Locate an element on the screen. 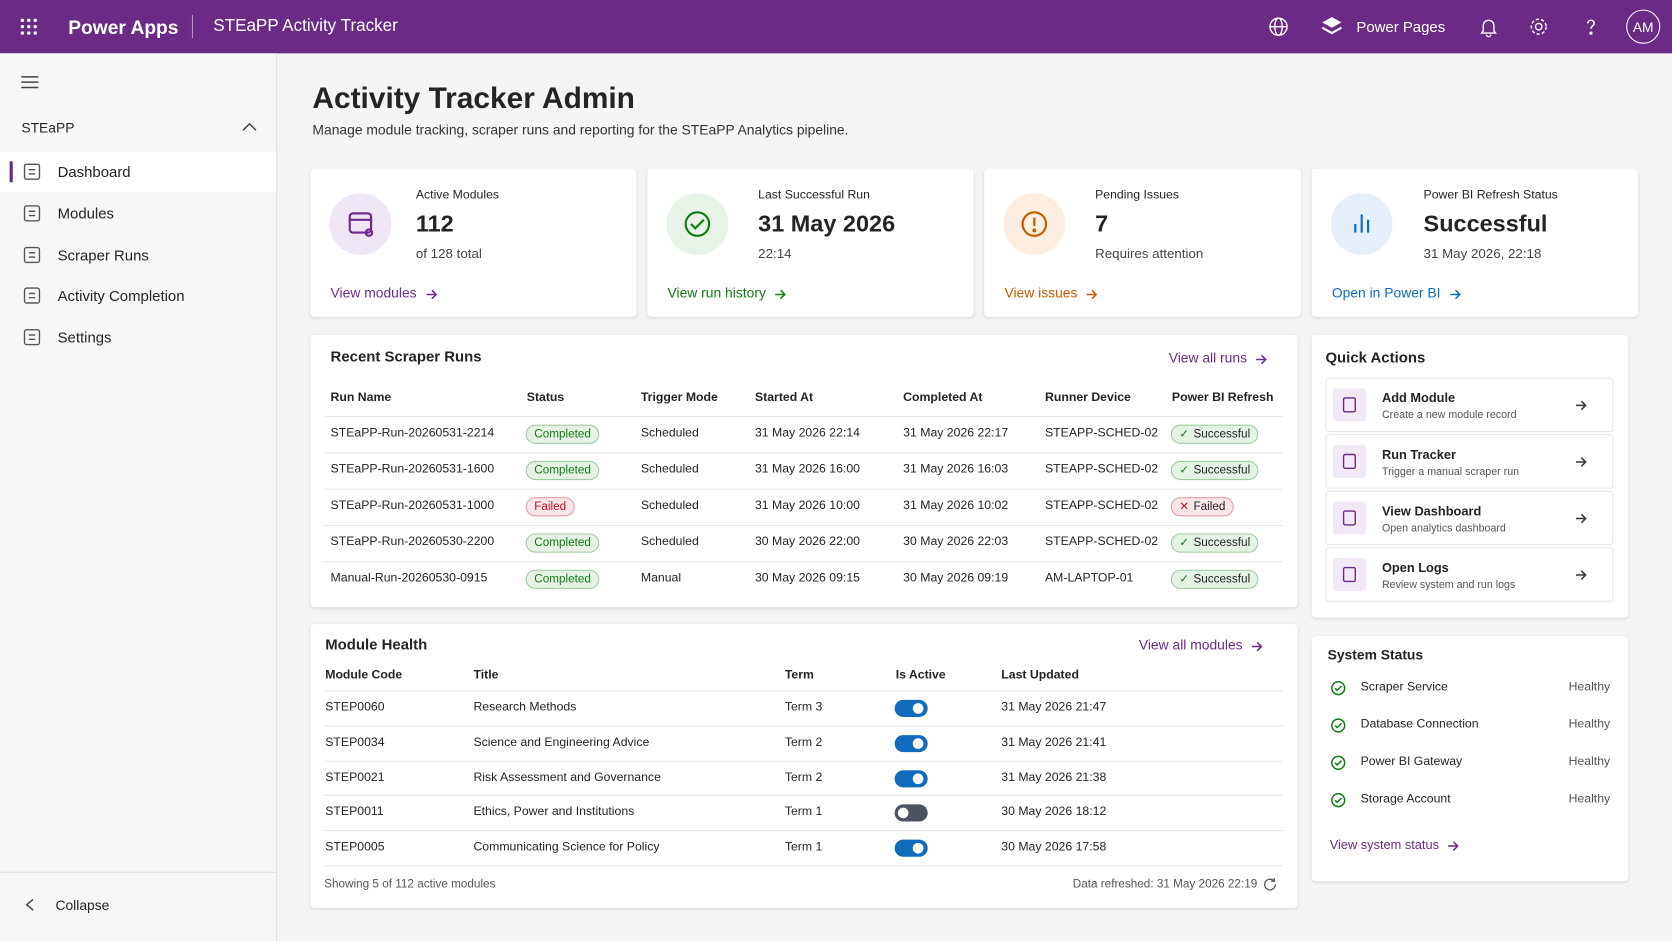 This screenshot has width=1672, height=941. cell: STEP0011 is located at coordinates (354, 812).